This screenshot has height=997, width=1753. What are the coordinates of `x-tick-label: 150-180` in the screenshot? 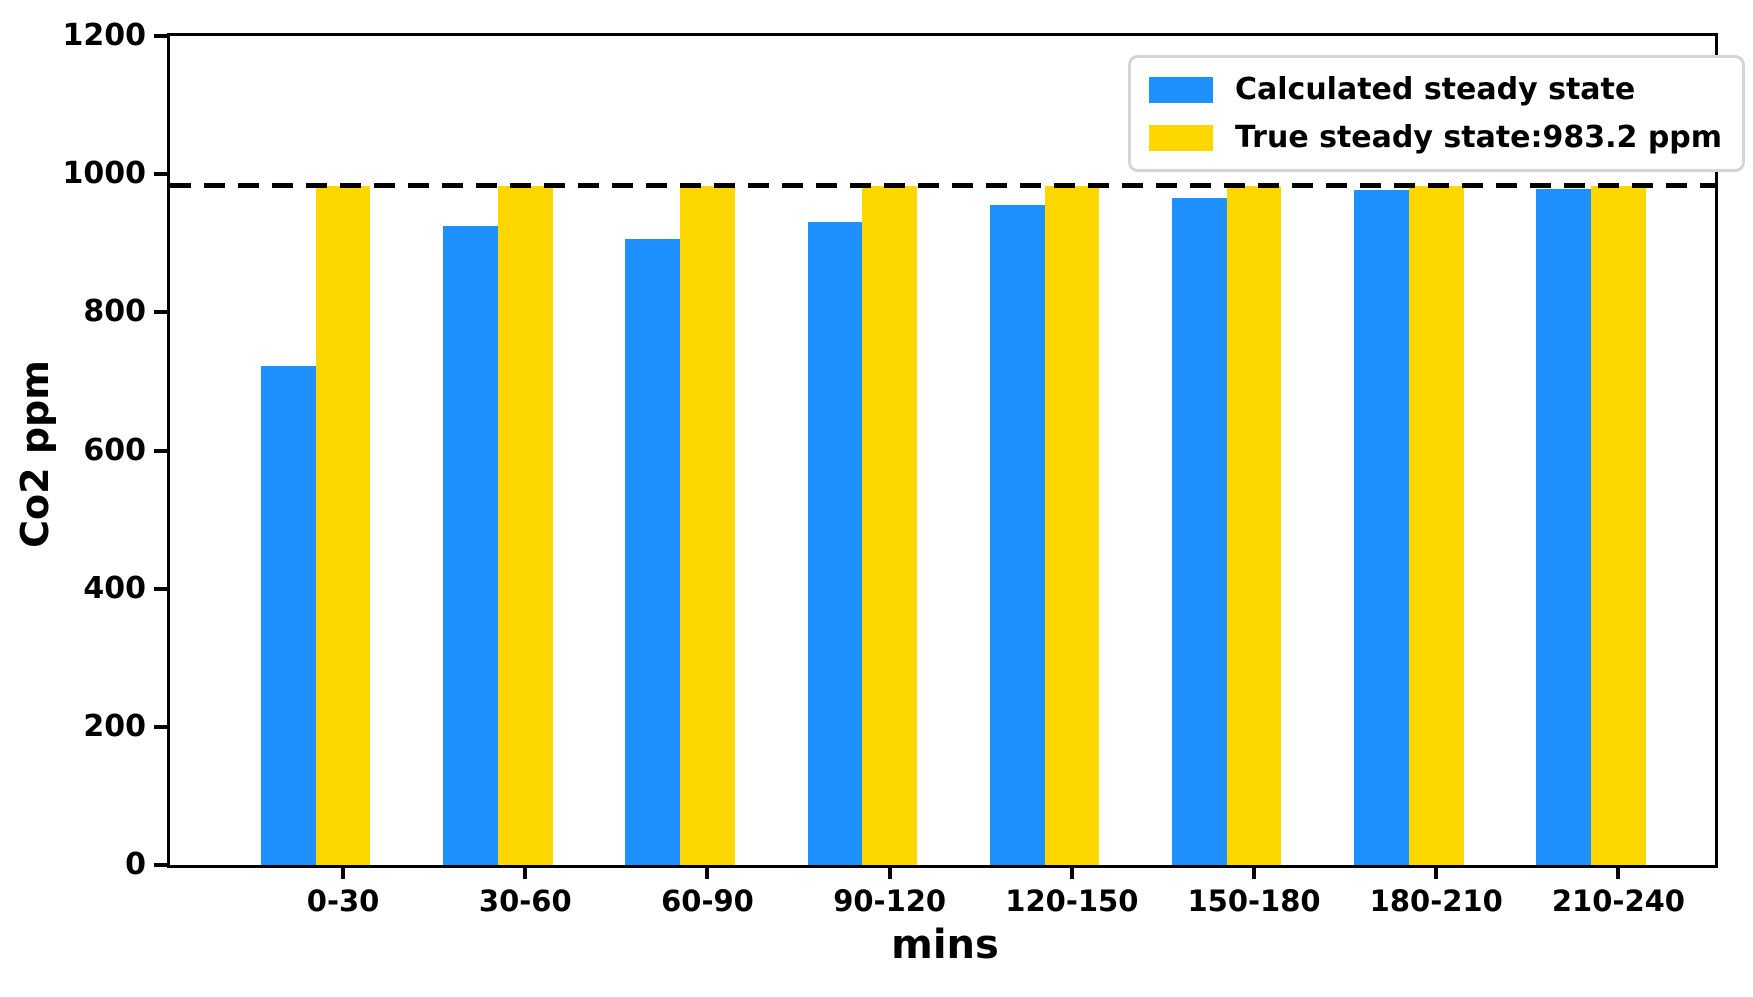 It's located at (1254, 901).